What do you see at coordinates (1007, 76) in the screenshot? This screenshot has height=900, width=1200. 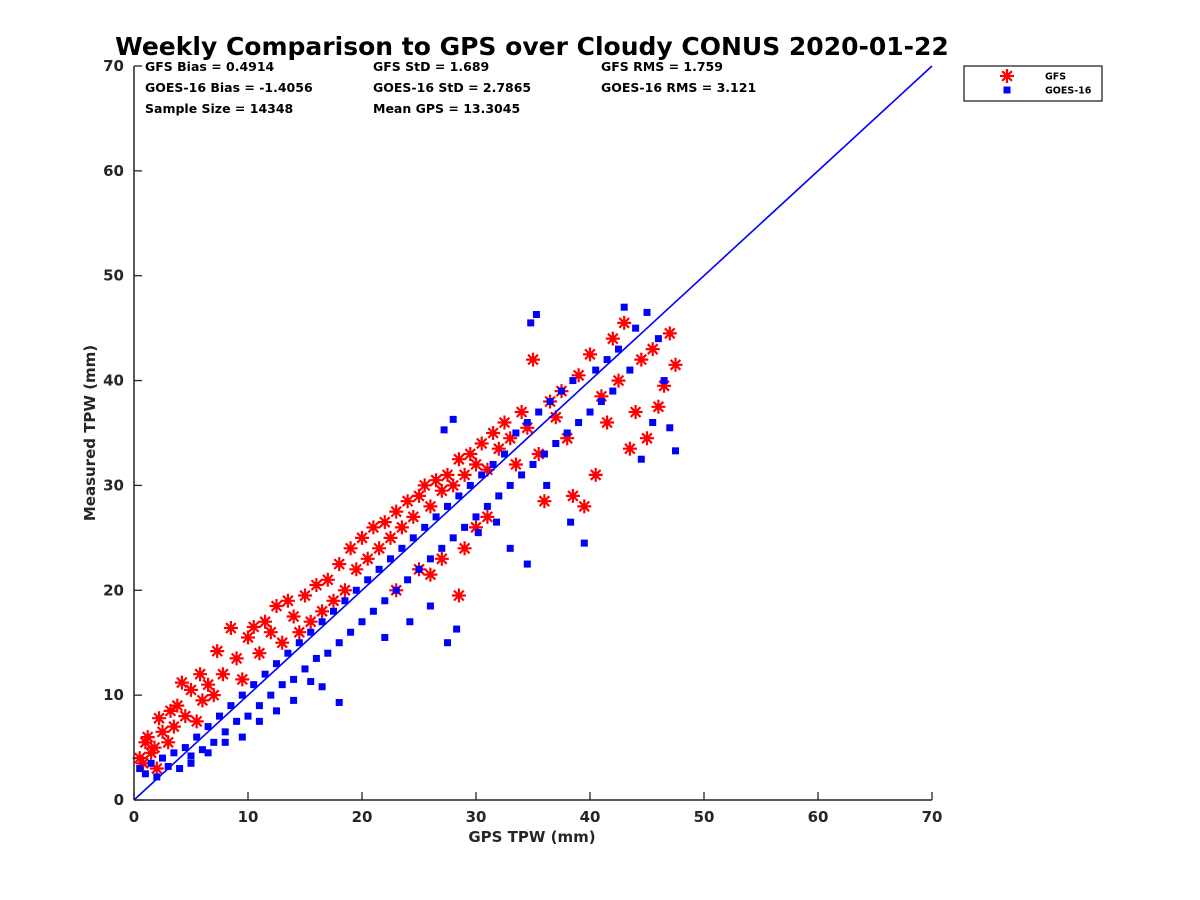 I see `legend-gfs-marker` at bounding box center [1007, 76].